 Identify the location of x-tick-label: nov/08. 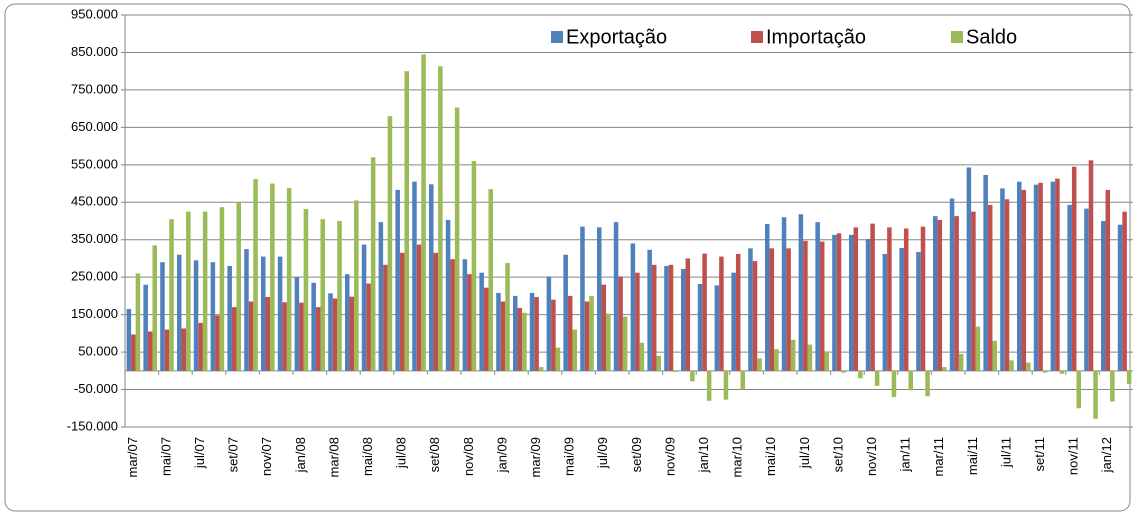
(468, 456).